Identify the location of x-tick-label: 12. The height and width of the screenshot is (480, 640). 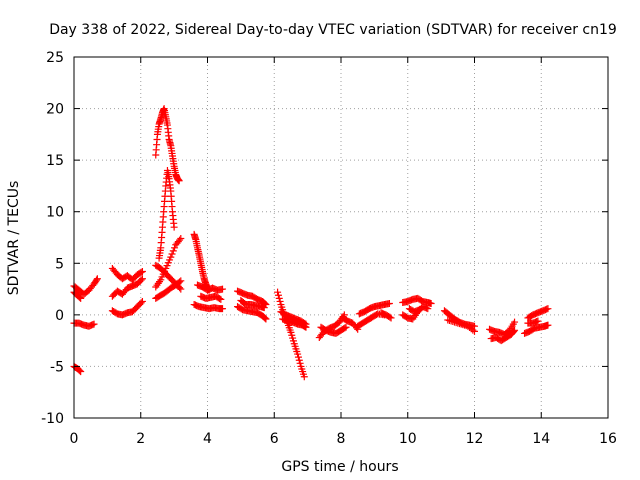
(475, 439).